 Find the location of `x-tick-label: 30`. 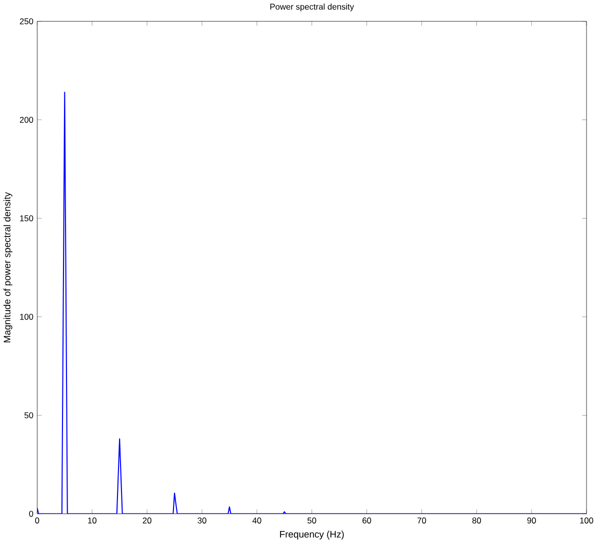

x-tick-label: 30 is located at coordinates (202, 521).